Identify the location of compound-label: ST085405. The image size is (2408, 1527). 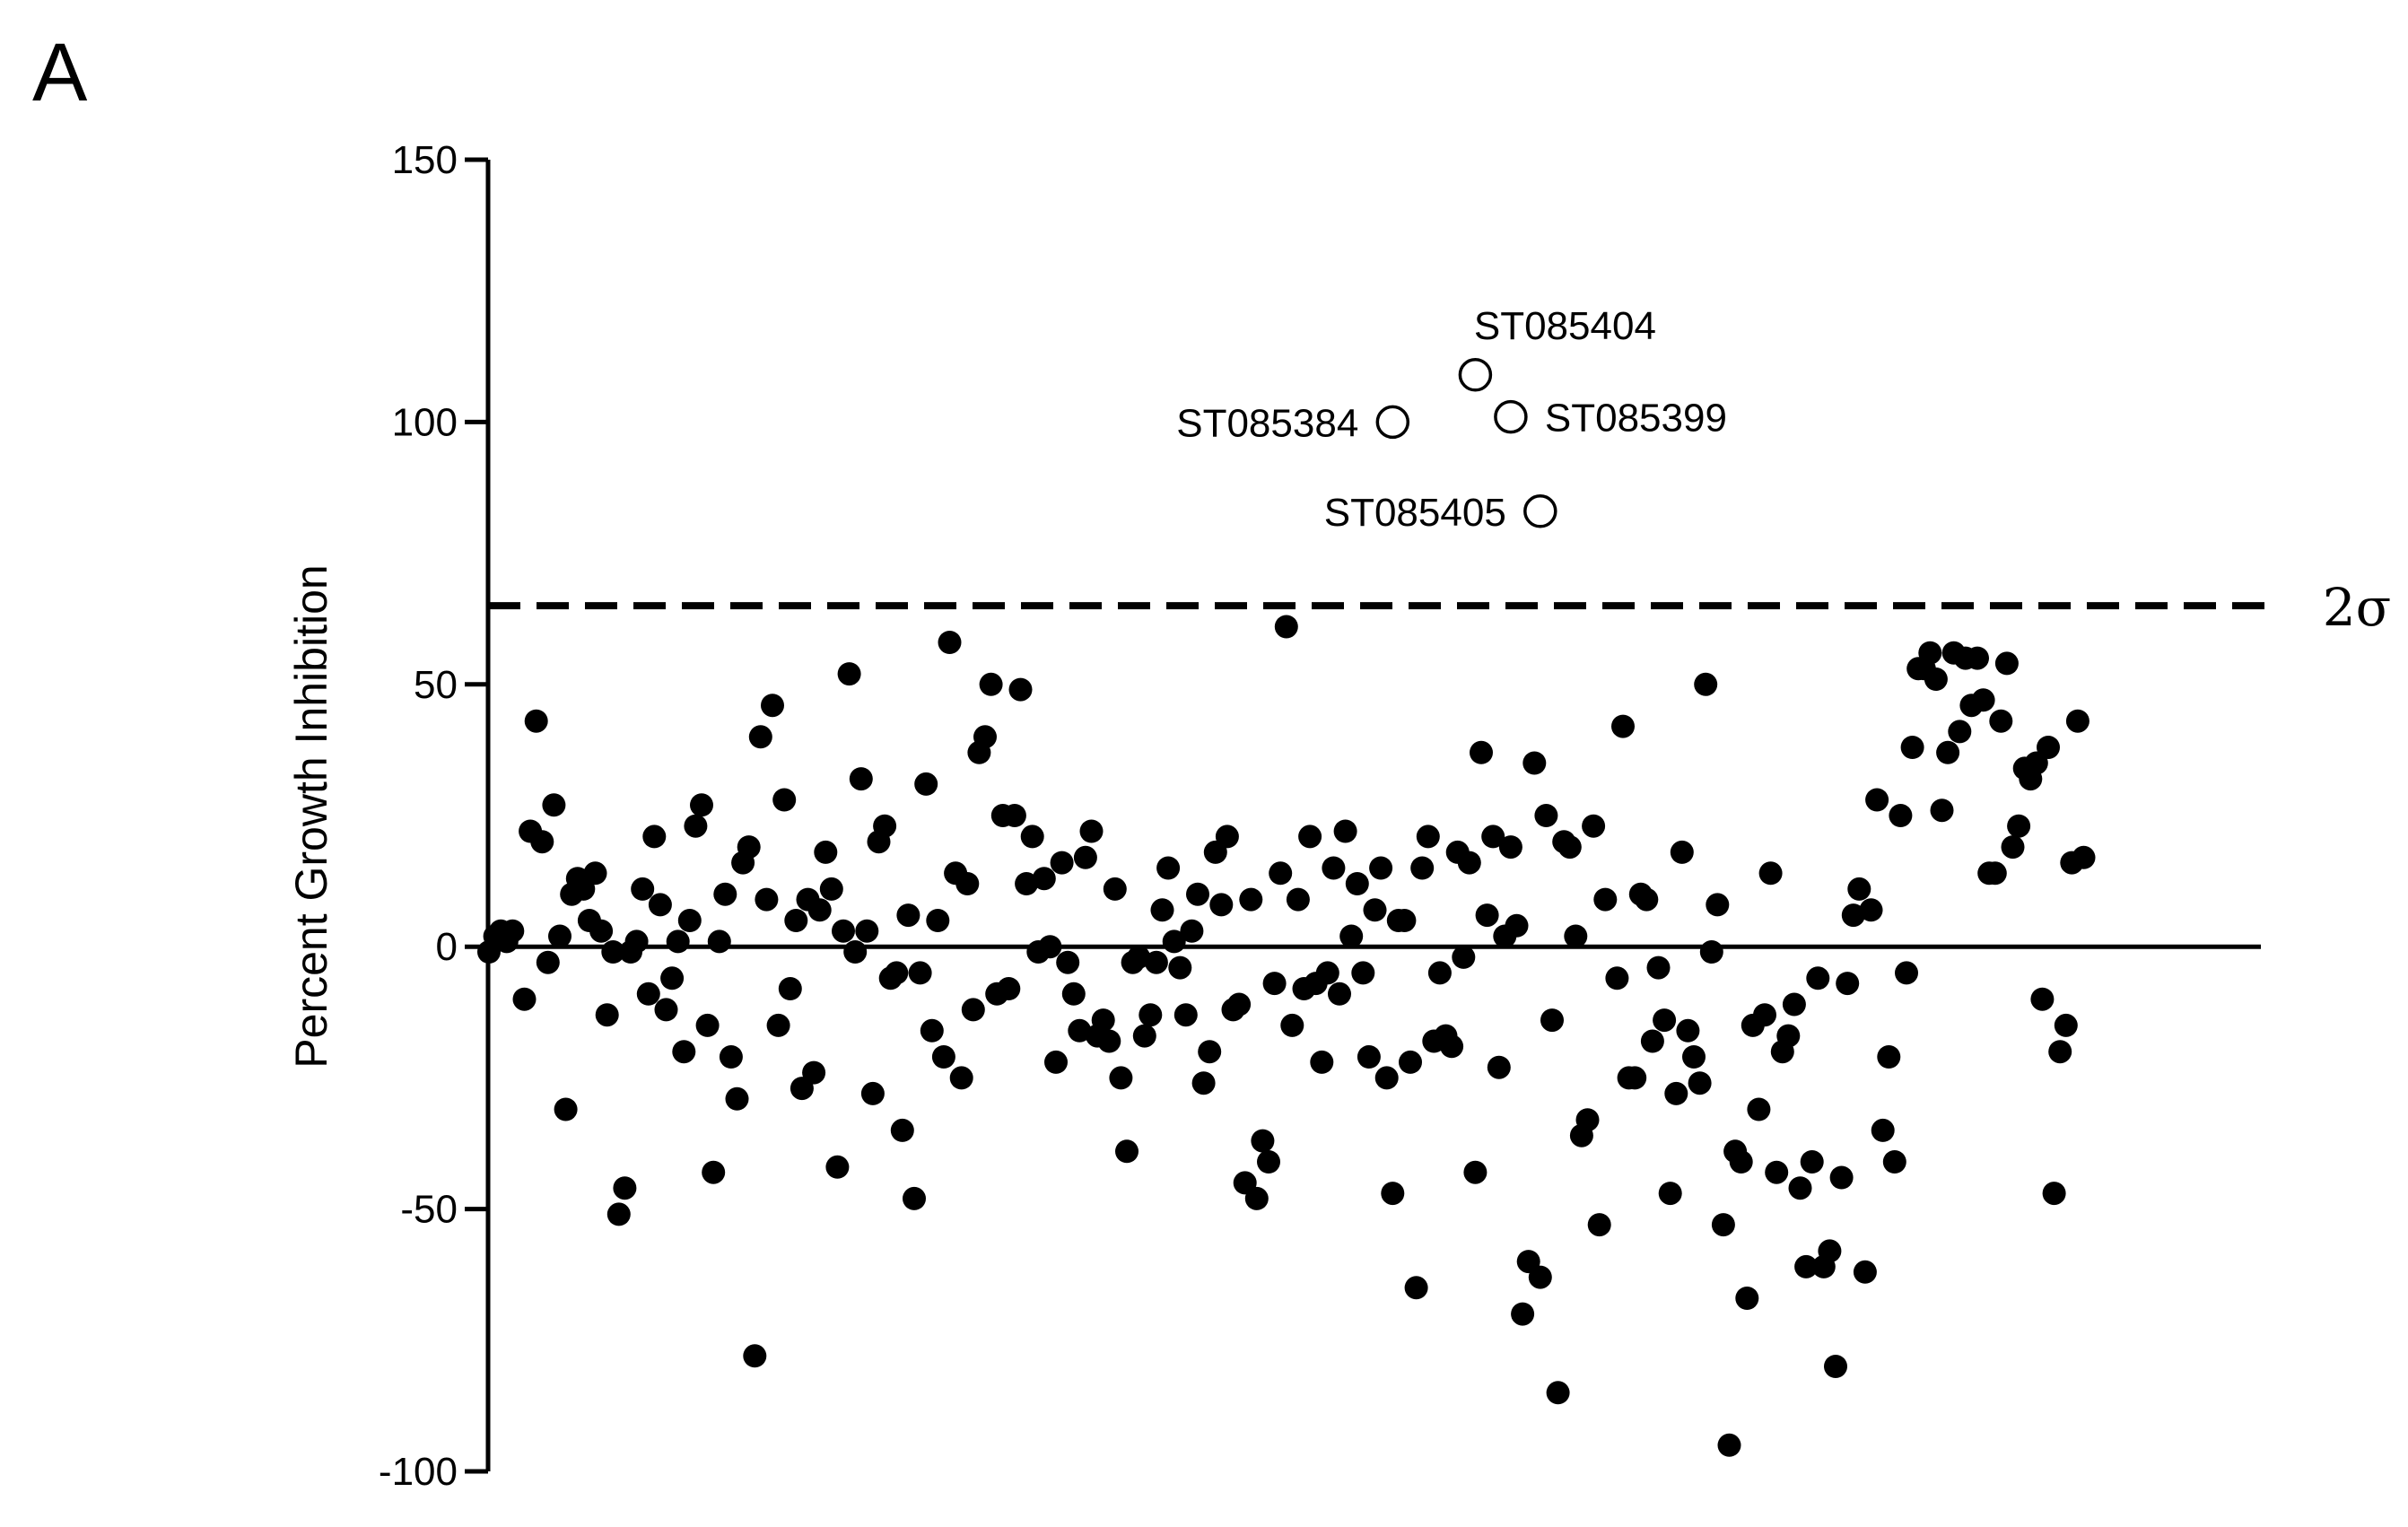
(1415, 513).